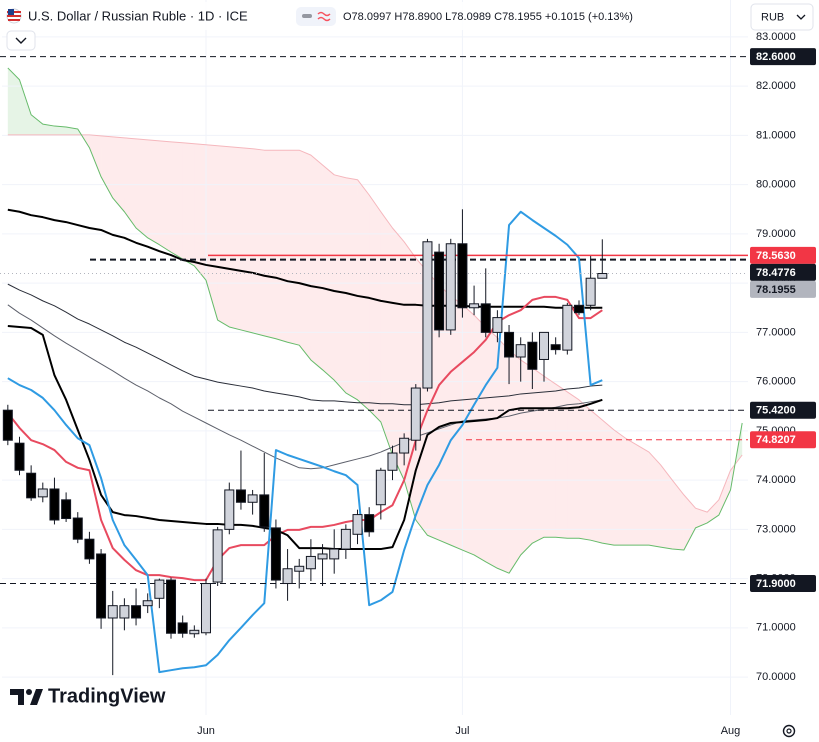  What do you see at coordinates (462, 731) in the screenshot?
I see `x-tick-label: Jul` at bounding box center [462, 731].